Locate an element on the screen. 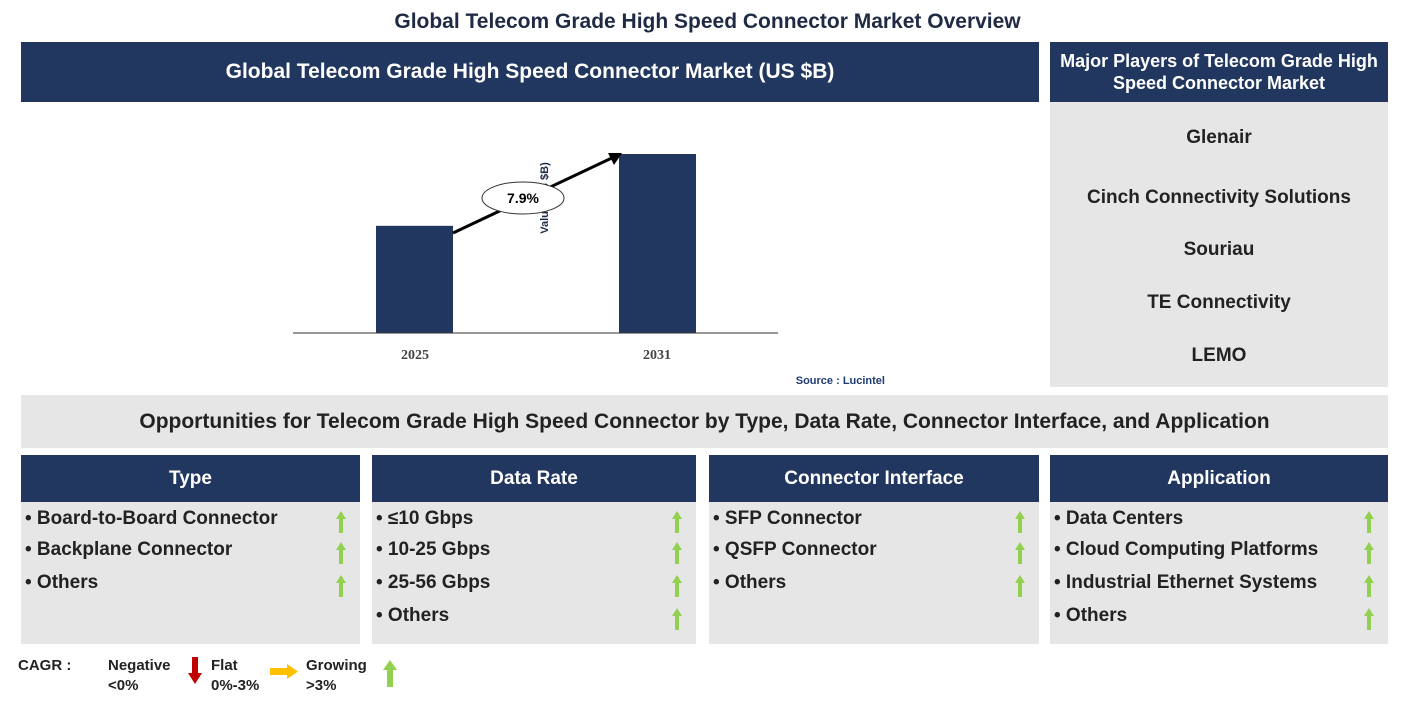 Image resolution: width=1415 pixels, height=703 pixels. column-header: Data Rate is located at coordinates (534, 478).